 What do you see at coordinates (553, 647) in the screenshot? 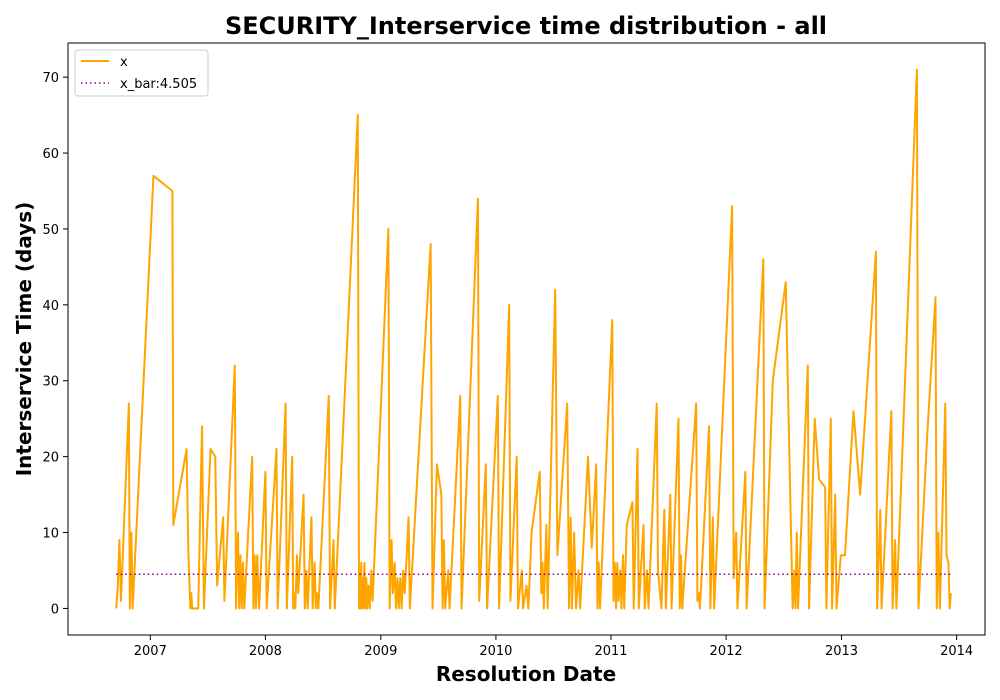
I see `x-axis: 2007 2008 2009 2010 2011 2012 2013 2014` at bounding box center [553, 647].